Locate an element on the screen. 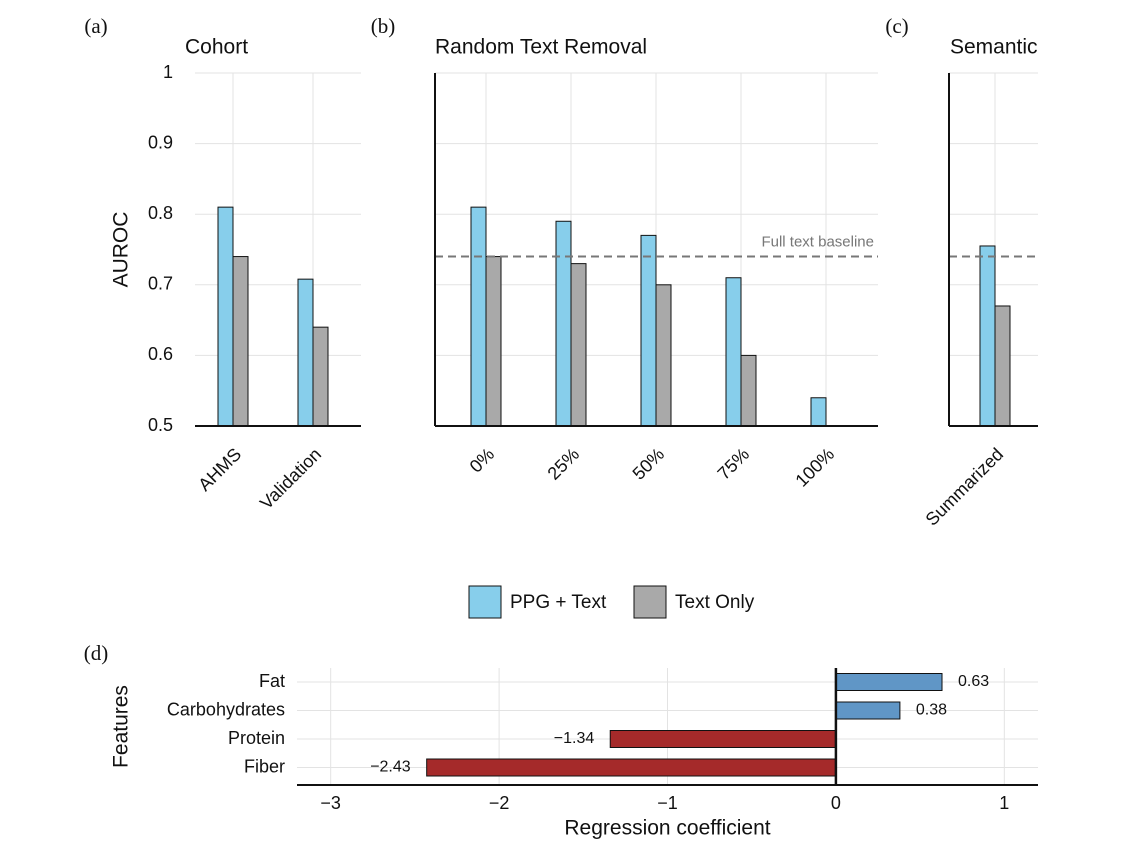 This screenshot has width=1124, height=863. panel-title: Random Text Removal is located at coordinates (541, 47).